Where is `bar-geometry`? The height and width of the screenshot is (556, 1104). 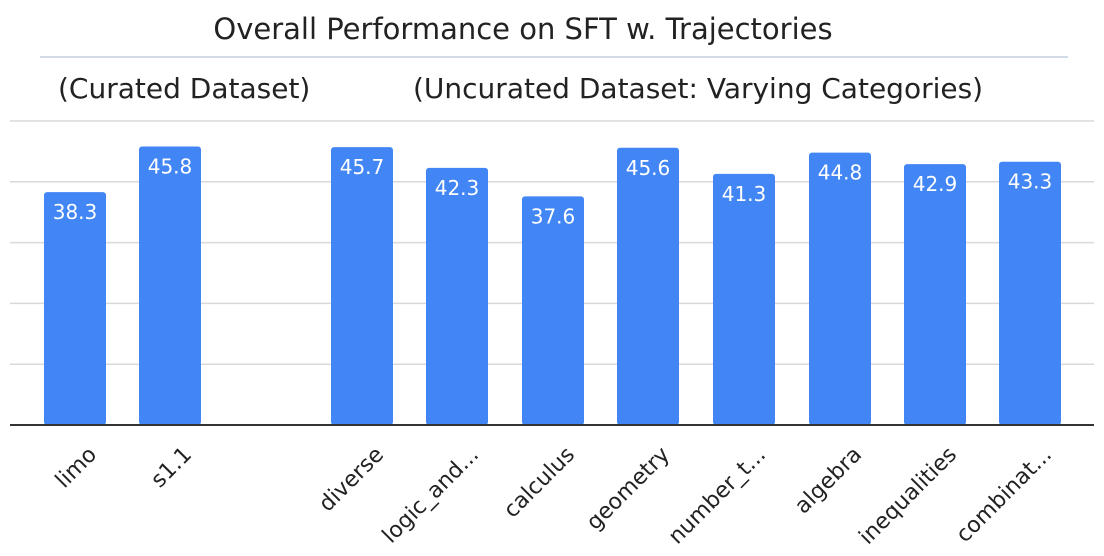
bar-geometry is located at coordinates (648, 286).